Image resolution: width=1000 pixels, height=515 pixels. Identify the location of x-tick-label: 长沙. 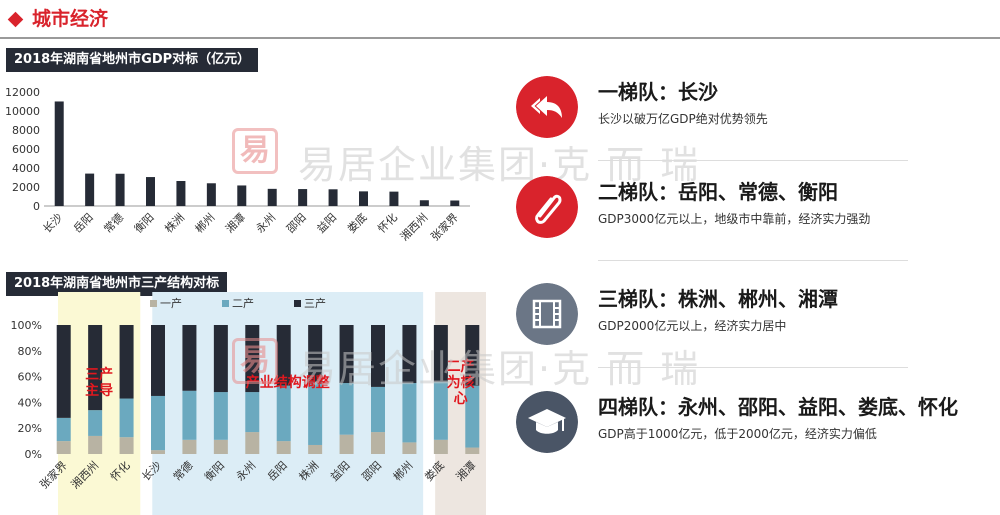
(53, 223).